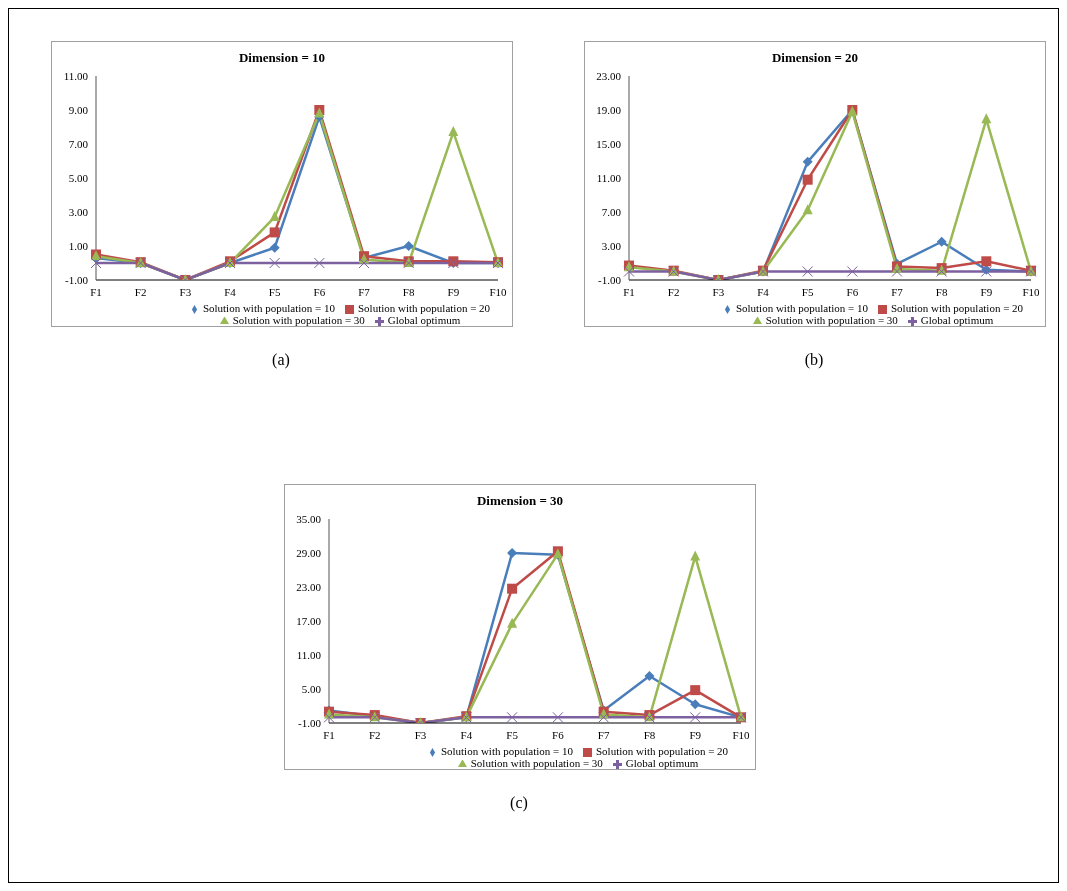  I want to click on text: (a), so click(281, 360).